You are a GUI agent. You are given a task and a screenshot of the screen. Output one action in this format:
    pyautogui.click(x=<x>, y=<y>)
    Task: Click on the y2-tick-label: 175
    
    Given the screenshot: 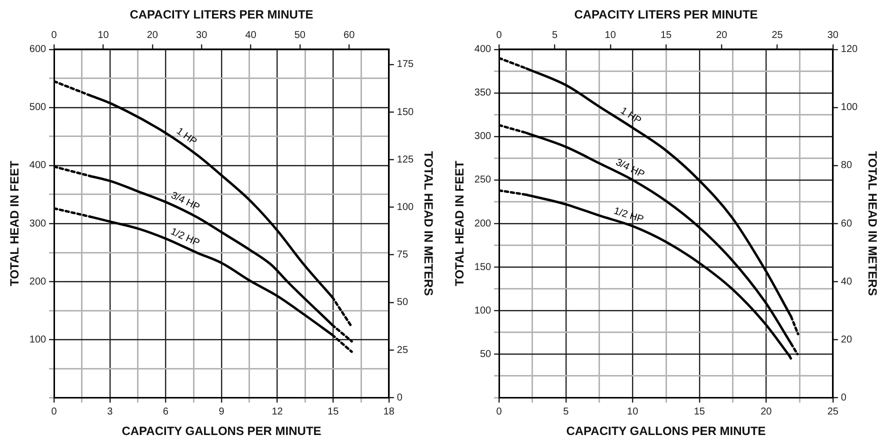 What is the action you would take?
    pyautogui.click(x=405, y=64)
    